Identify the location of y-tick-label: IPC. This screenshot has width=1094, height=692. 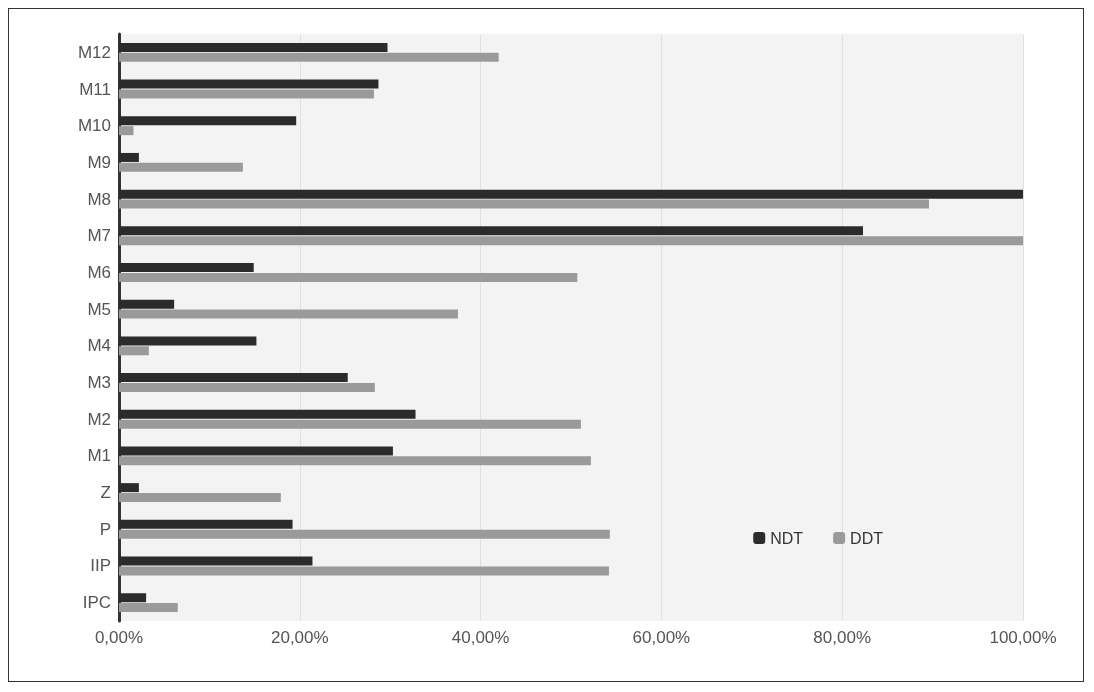
(96, 603).